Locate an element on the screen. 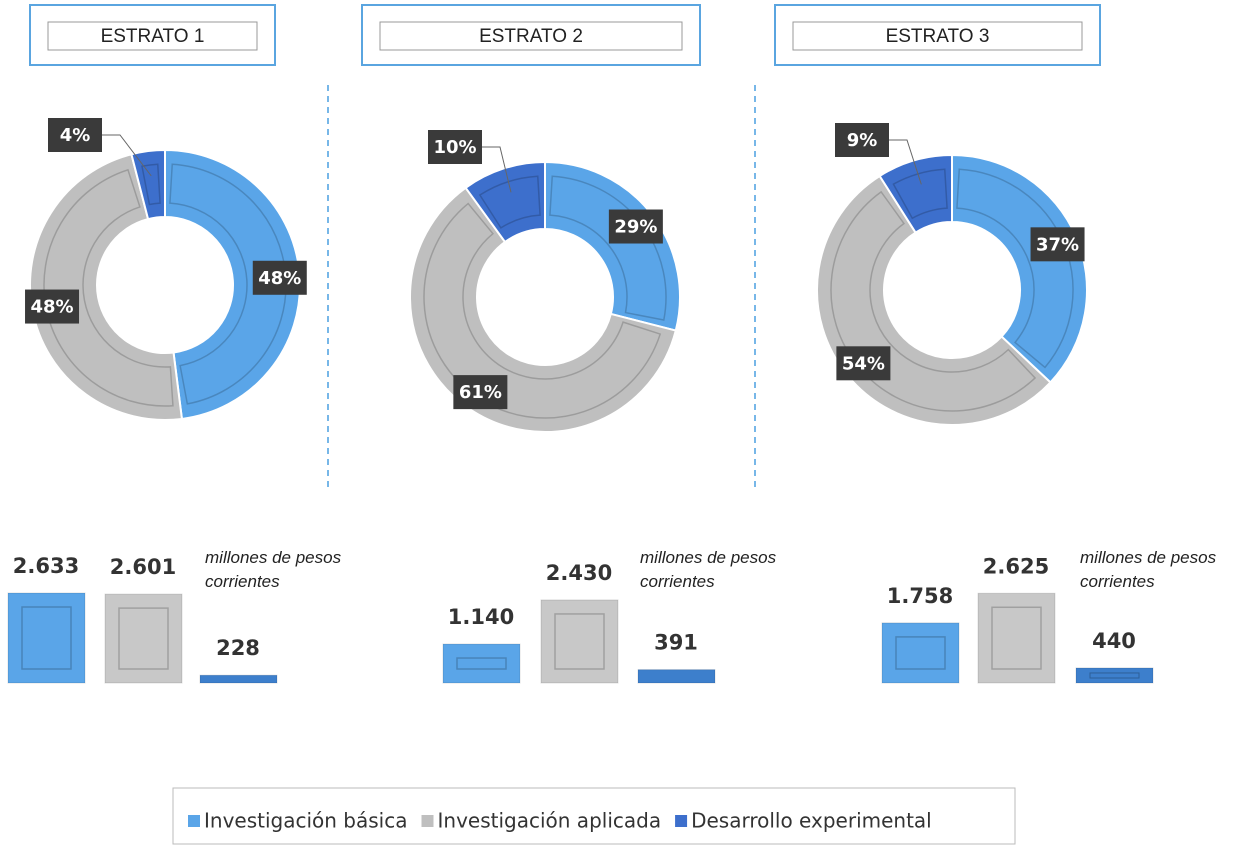 Image resolution: width=1257 pixels, height=845 pixels. chart-title: ESTRATO 3 is located at coordinates (938, 36).